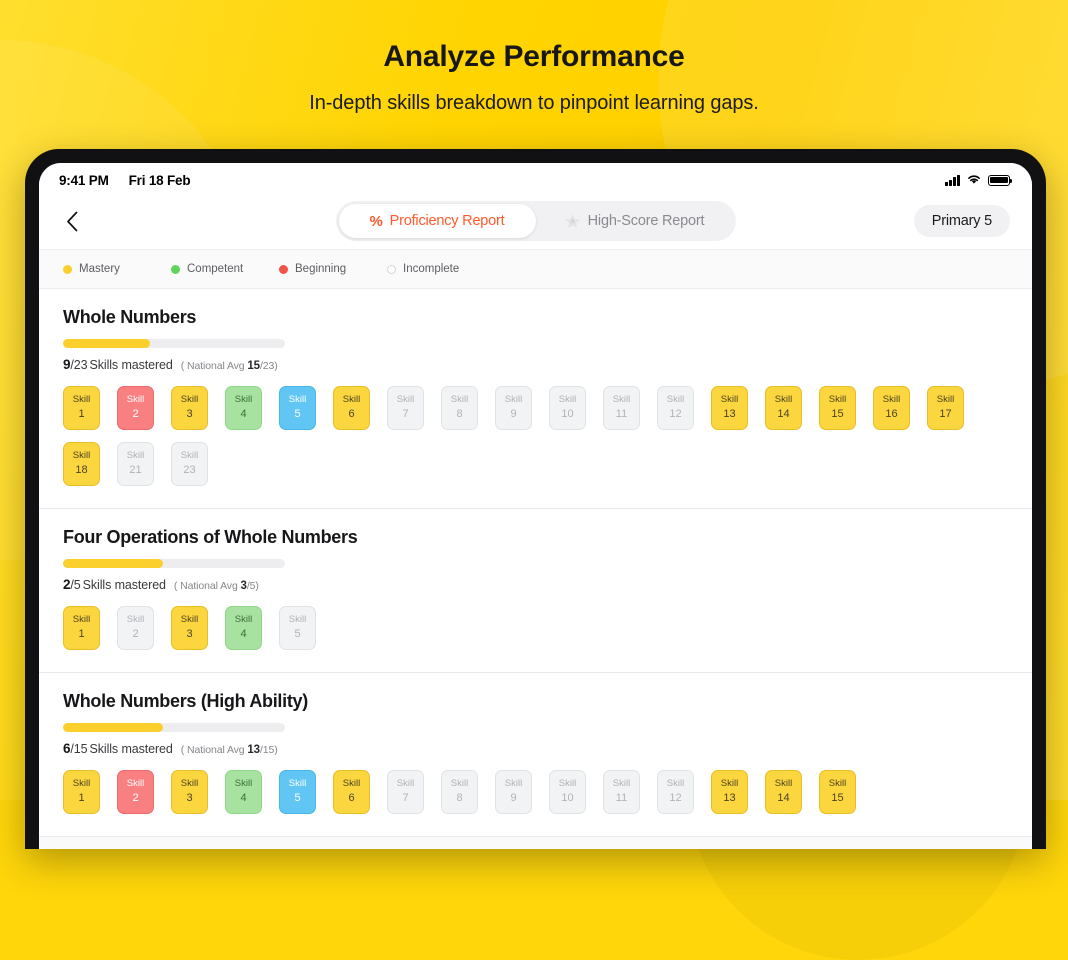  I want to click on skill-tile: Skill 23, so click(189, 464).